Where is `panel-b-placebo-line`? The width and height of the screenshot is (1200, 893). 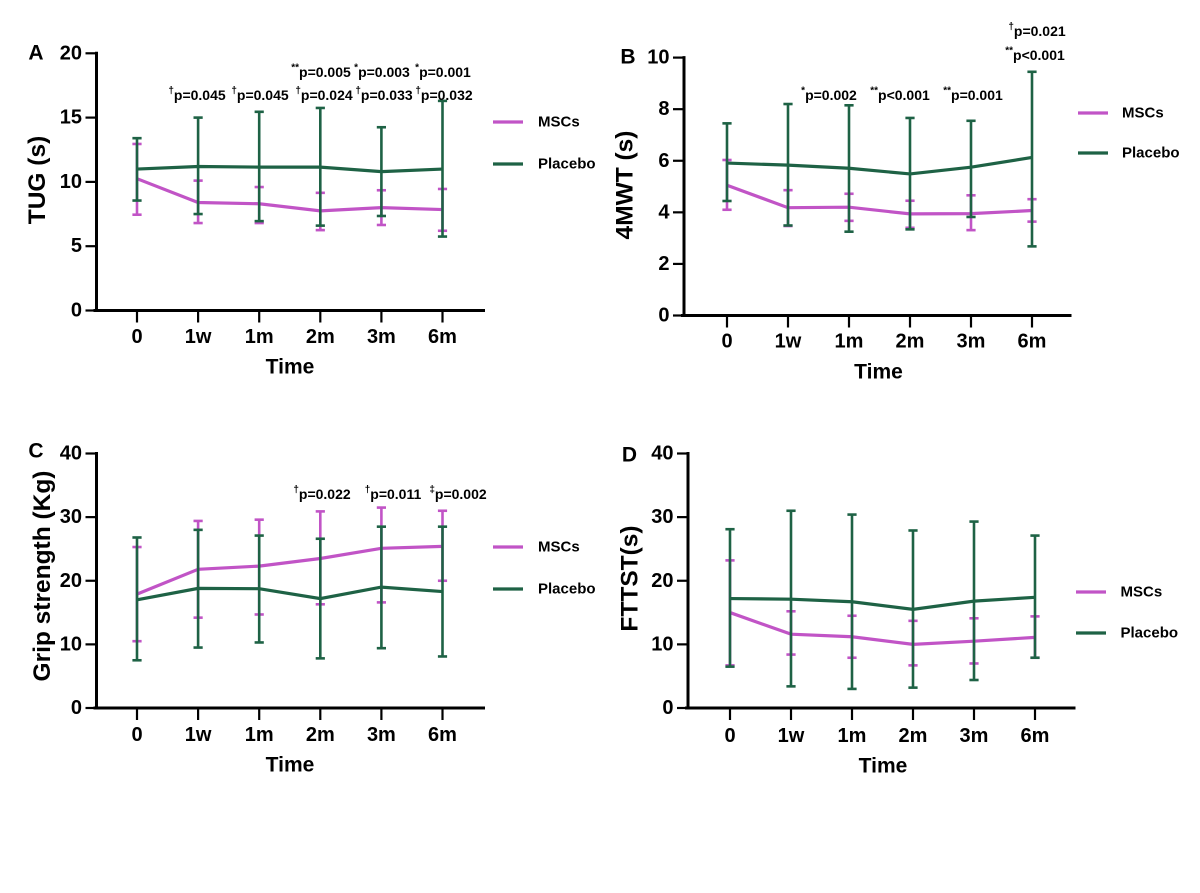 panel-b-placebo-line is located at coordinates (879, 165).